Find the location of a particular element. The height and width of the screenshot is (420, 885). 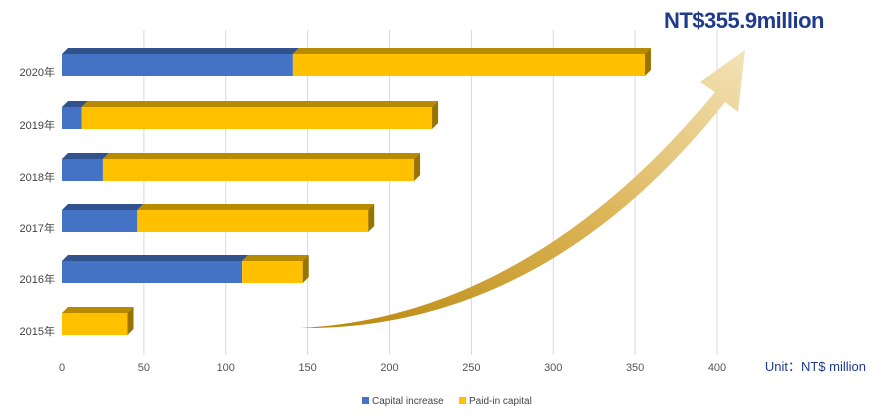

x-tick-label: 0 is located at coordinates (62, 368).